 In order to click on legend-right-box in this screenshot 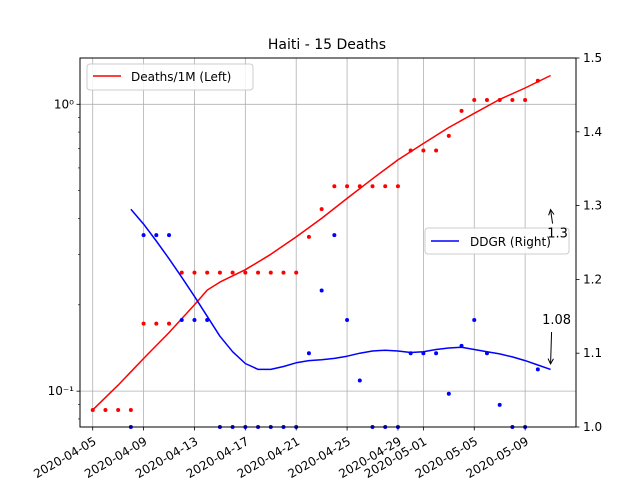, I will do `click(497, 241)`.